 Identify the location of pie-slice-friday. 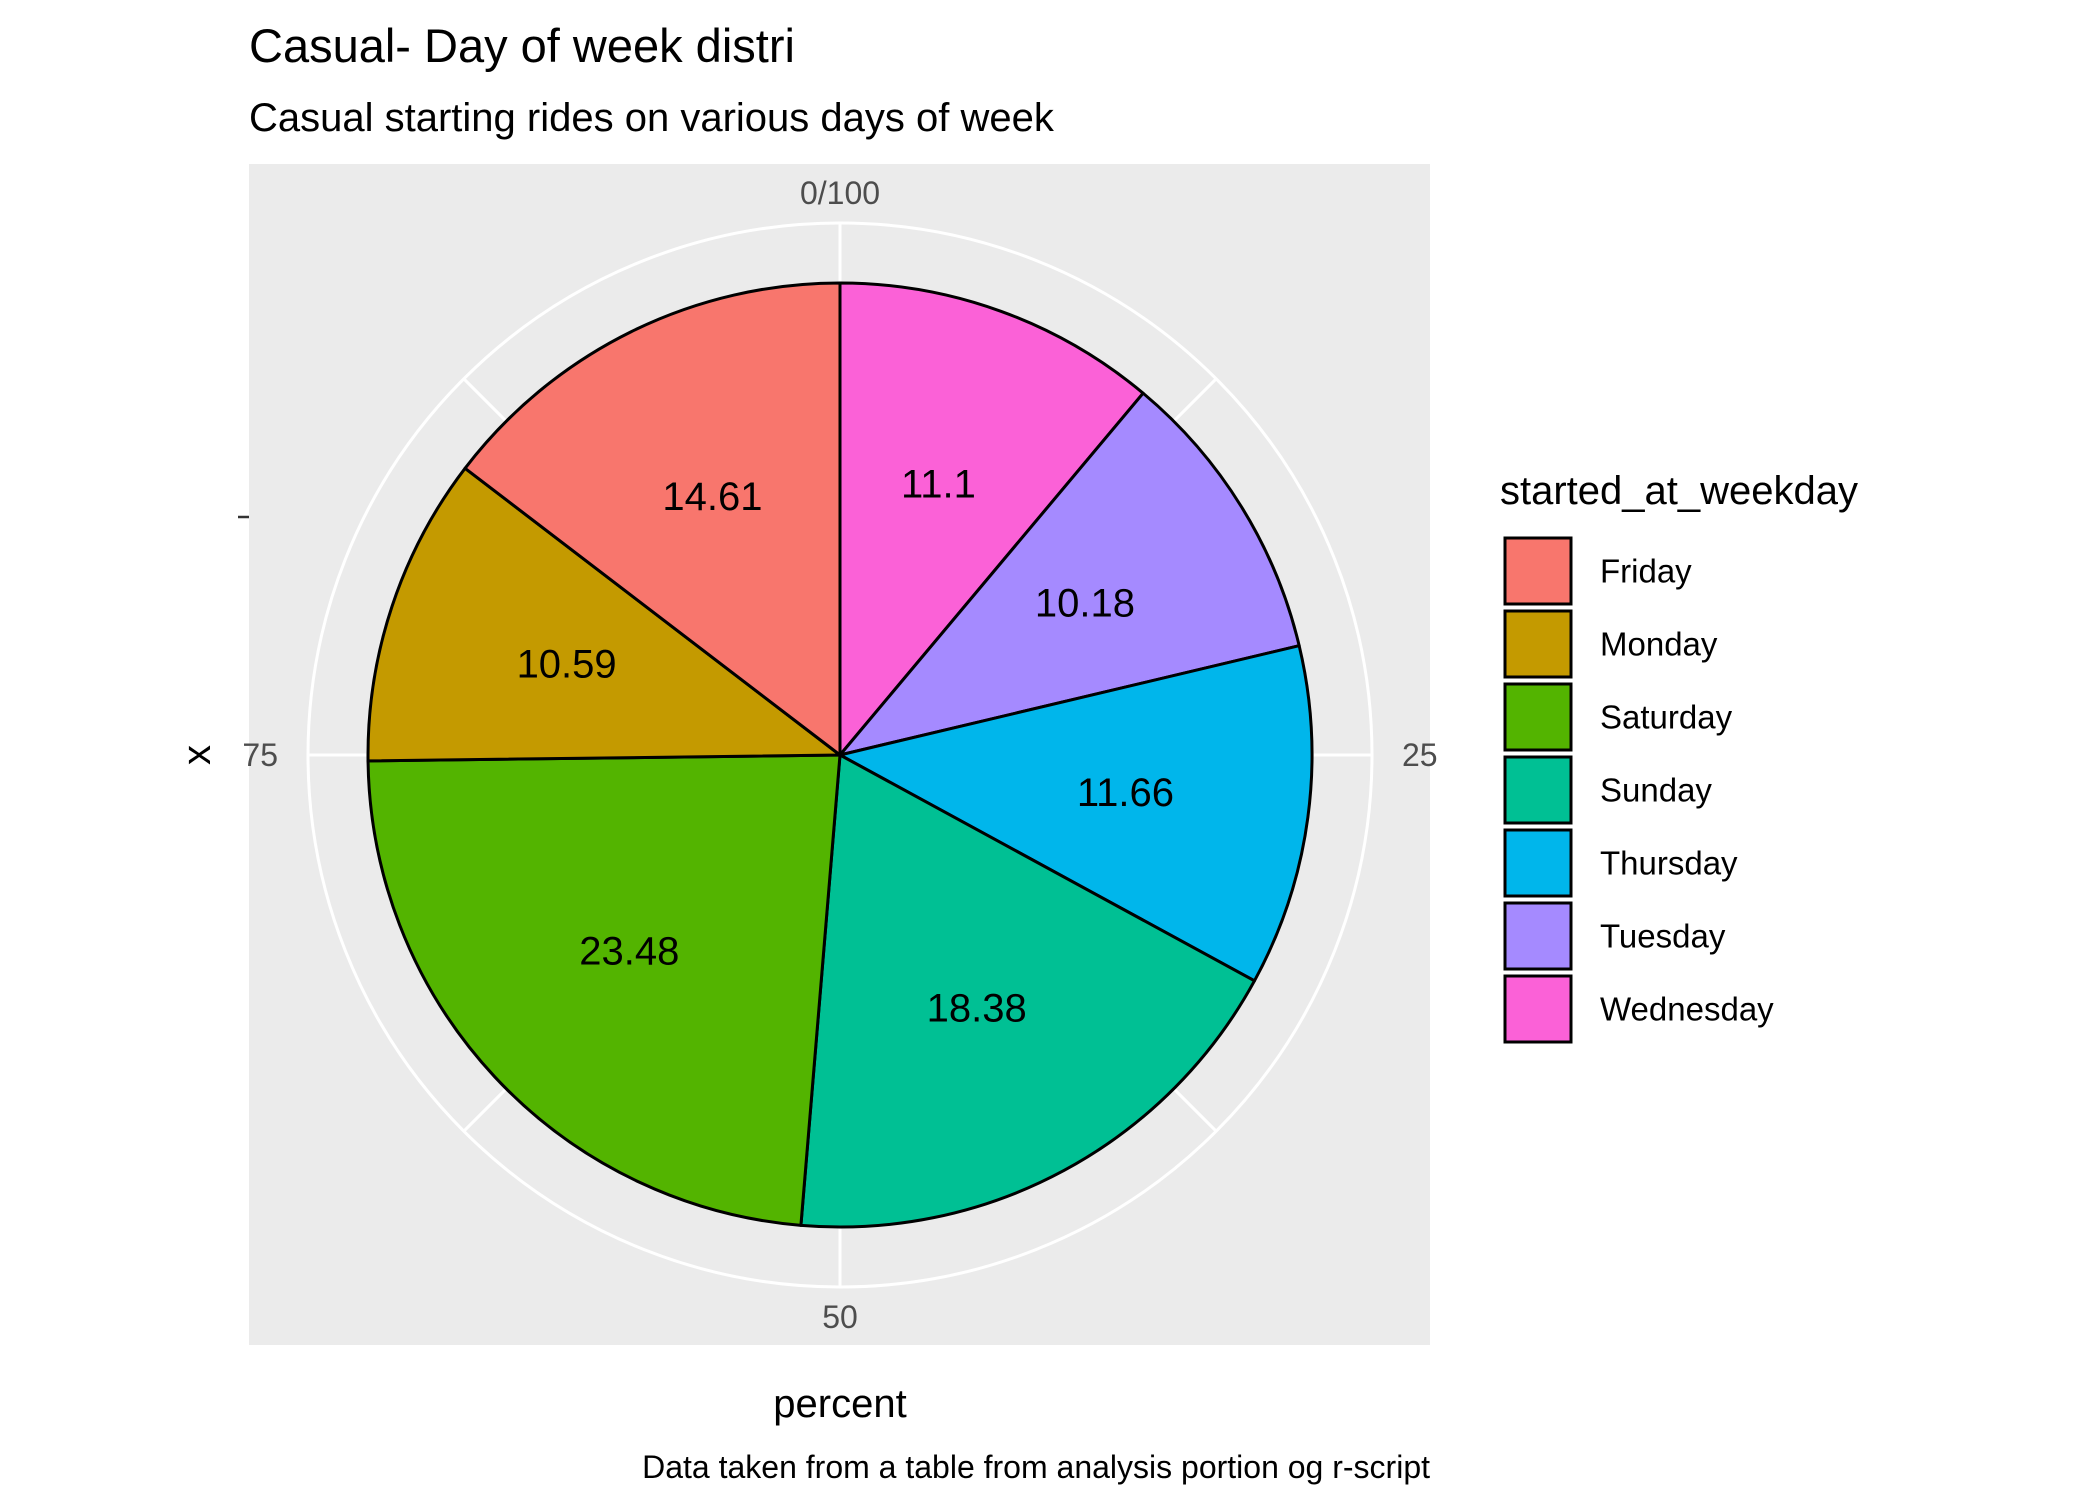
(652, 519).